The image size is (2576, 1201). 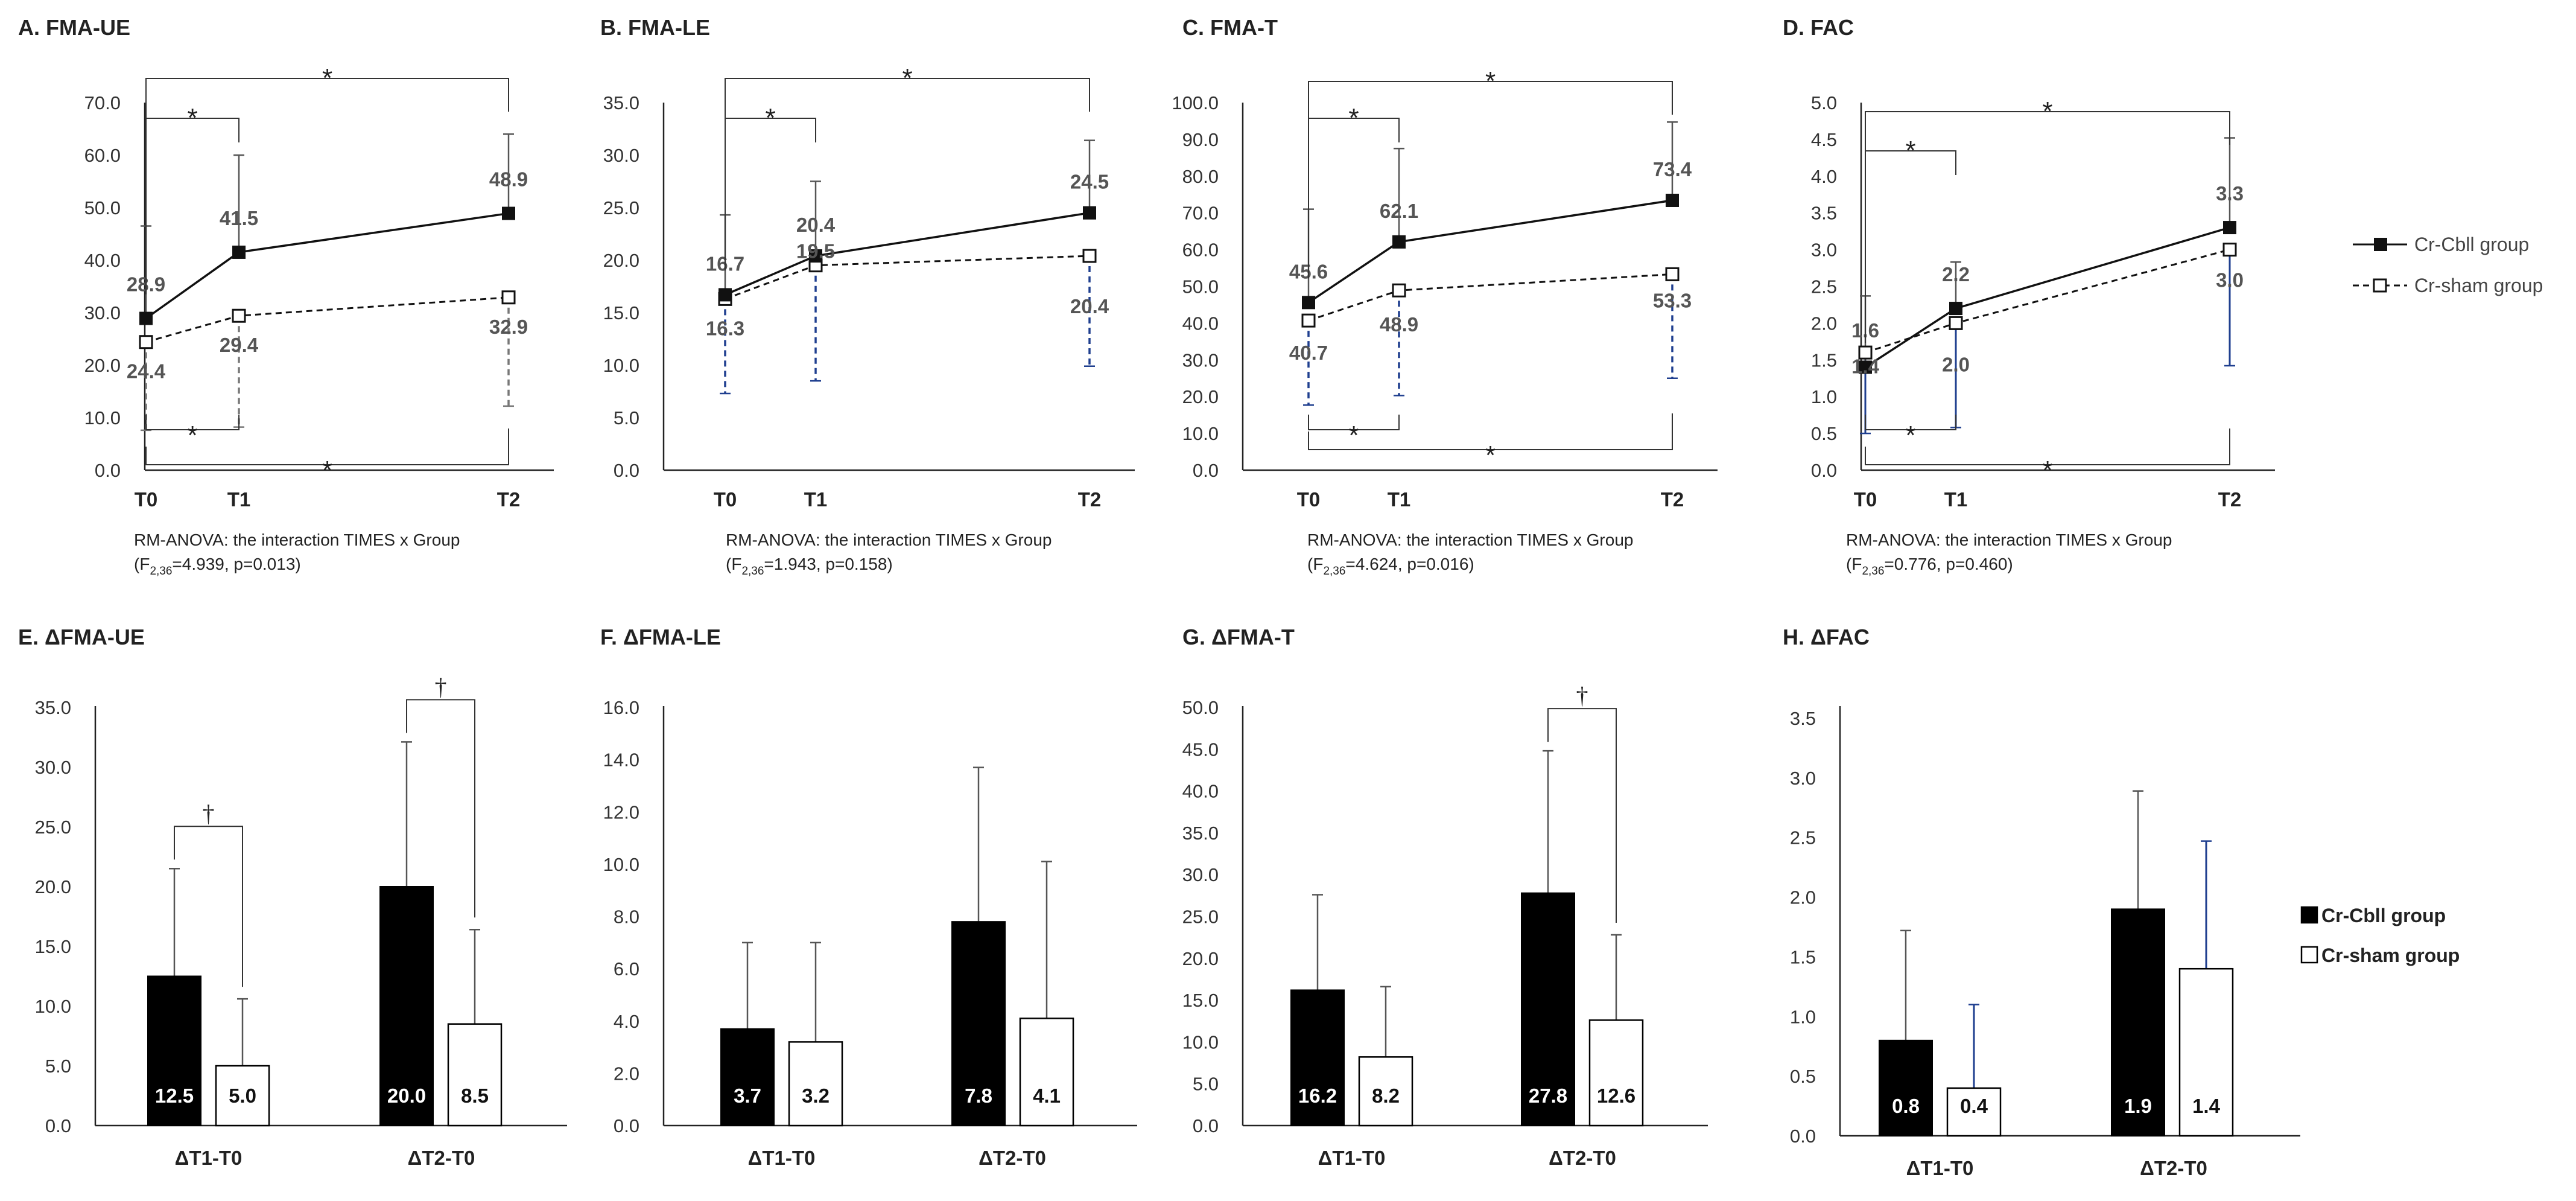 I want to click on bar-label: 3.2, so click(x=816, y=1096).